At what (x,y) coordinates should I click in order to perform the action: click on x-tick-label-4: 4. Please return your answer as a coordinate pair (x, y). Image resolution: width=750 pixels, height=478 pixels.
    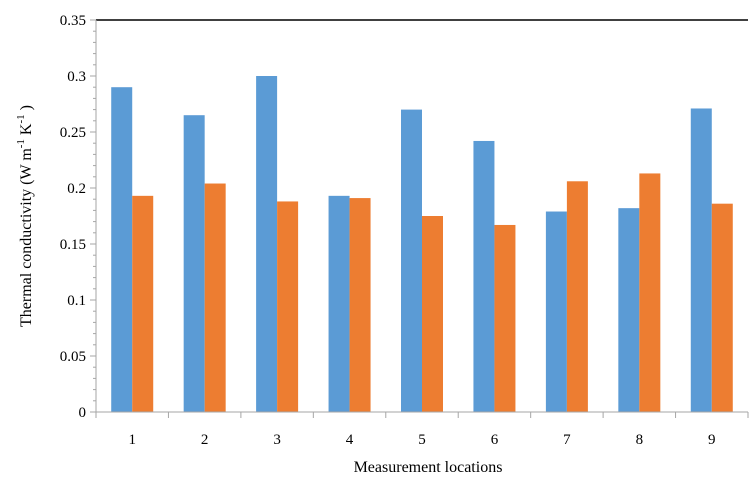
    Looking at the image, I should click on (350, 440).